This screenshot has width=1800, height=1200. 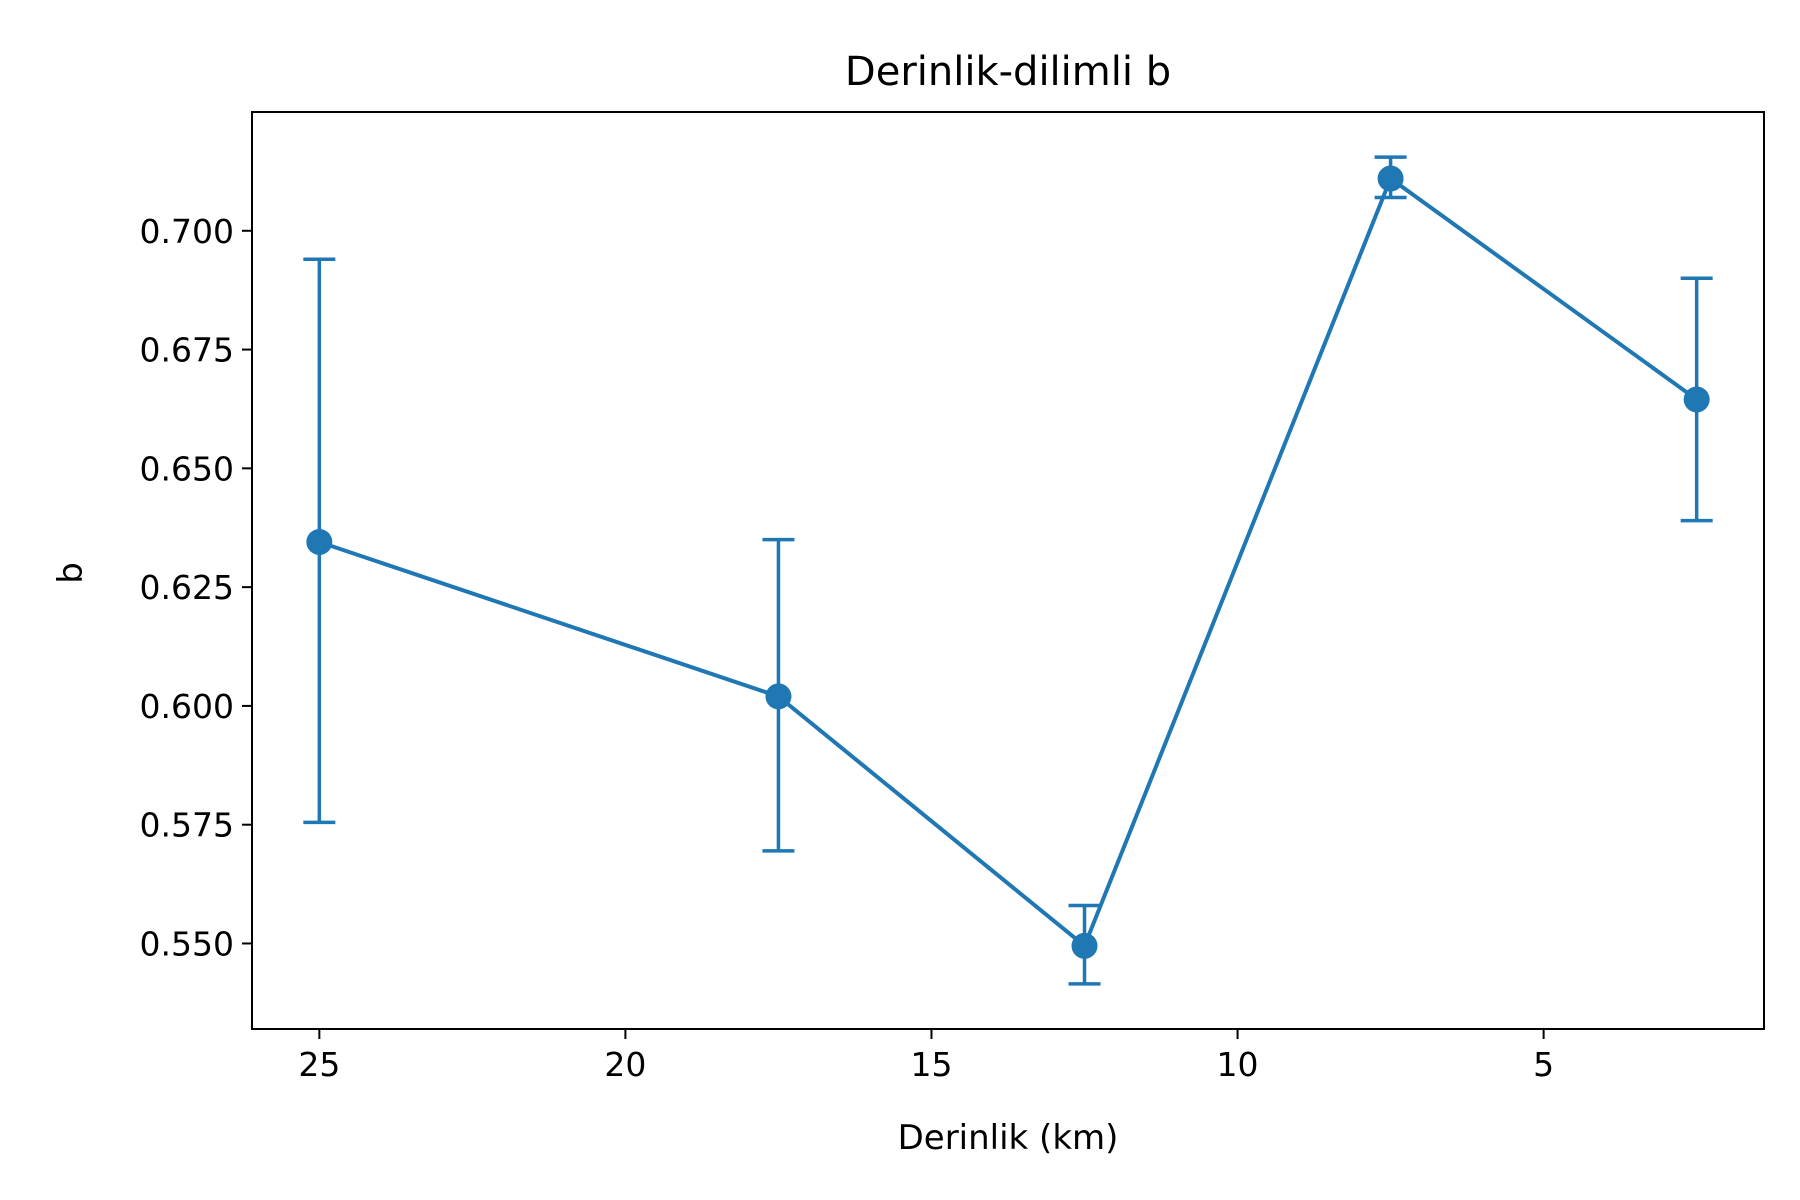 I want to click on x-tick-label: 5, so click(x=1543, y=1064).